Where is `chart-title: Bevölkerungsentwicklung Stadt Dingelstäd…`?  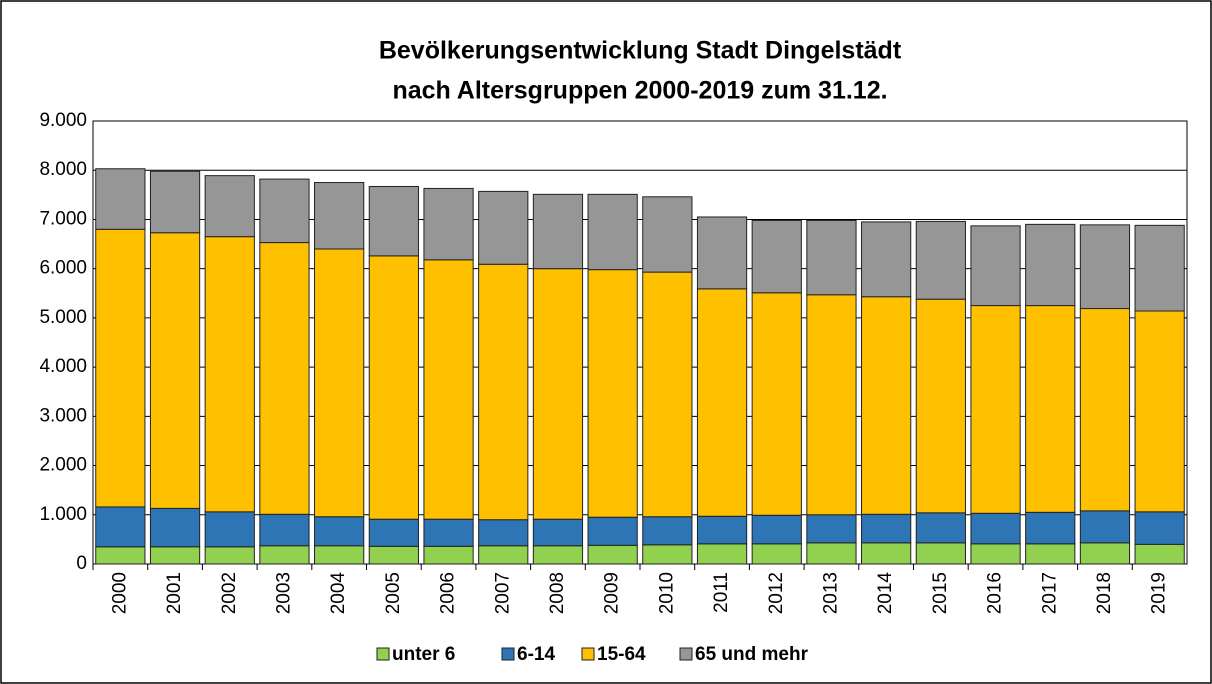 chart-title: Bevölkerungsentwicklung Stadt Dingelstäd… is located at coordinates (640, 51).